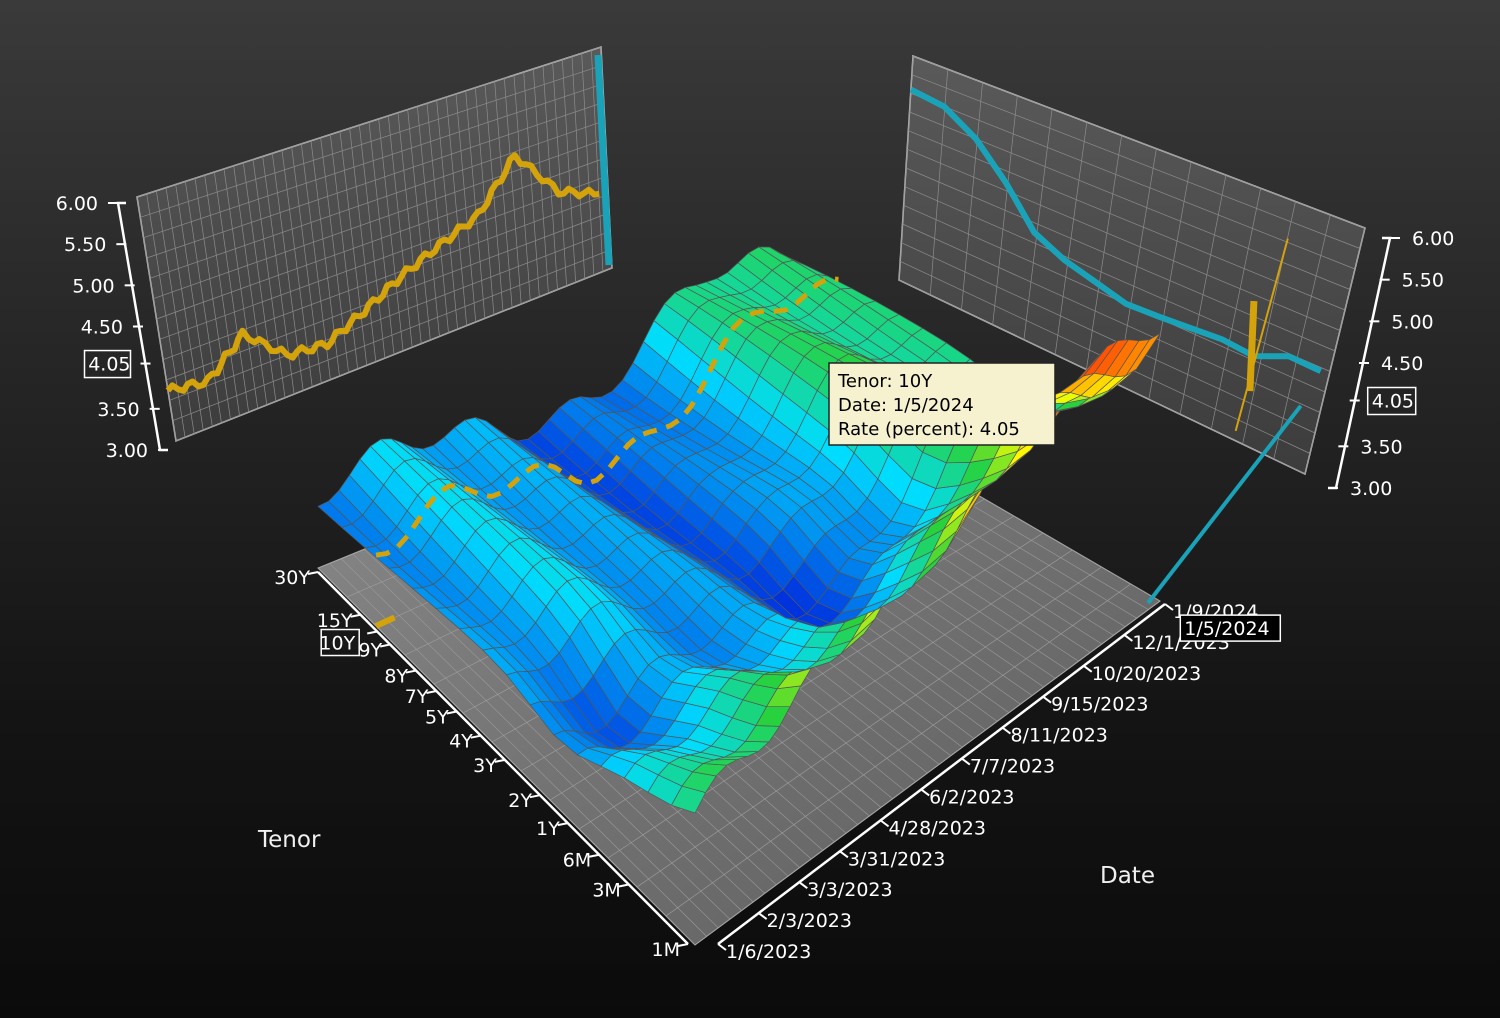  What do you see at coordinates (1402, 364) in the screenshot?
I see `right-rate-tick-label: 4.50` at bounding box center [1402, 364].